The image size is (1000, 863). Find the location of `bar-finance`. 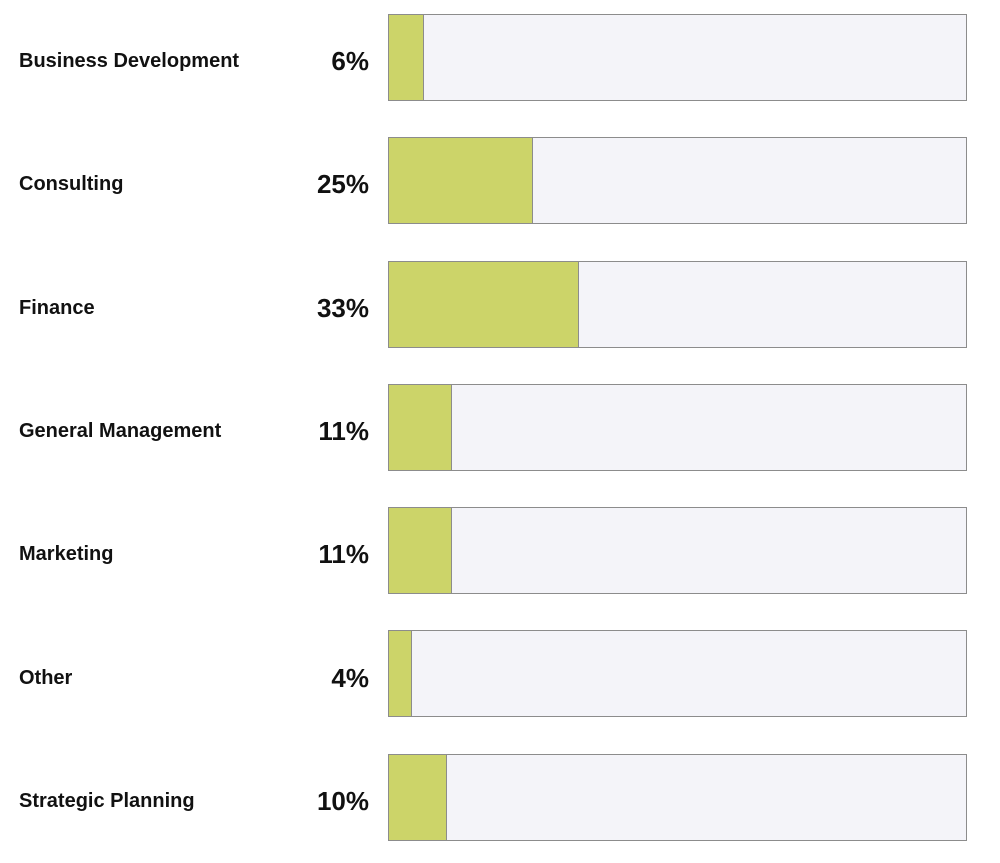

bar-finance is located at coordinates (484, 304).